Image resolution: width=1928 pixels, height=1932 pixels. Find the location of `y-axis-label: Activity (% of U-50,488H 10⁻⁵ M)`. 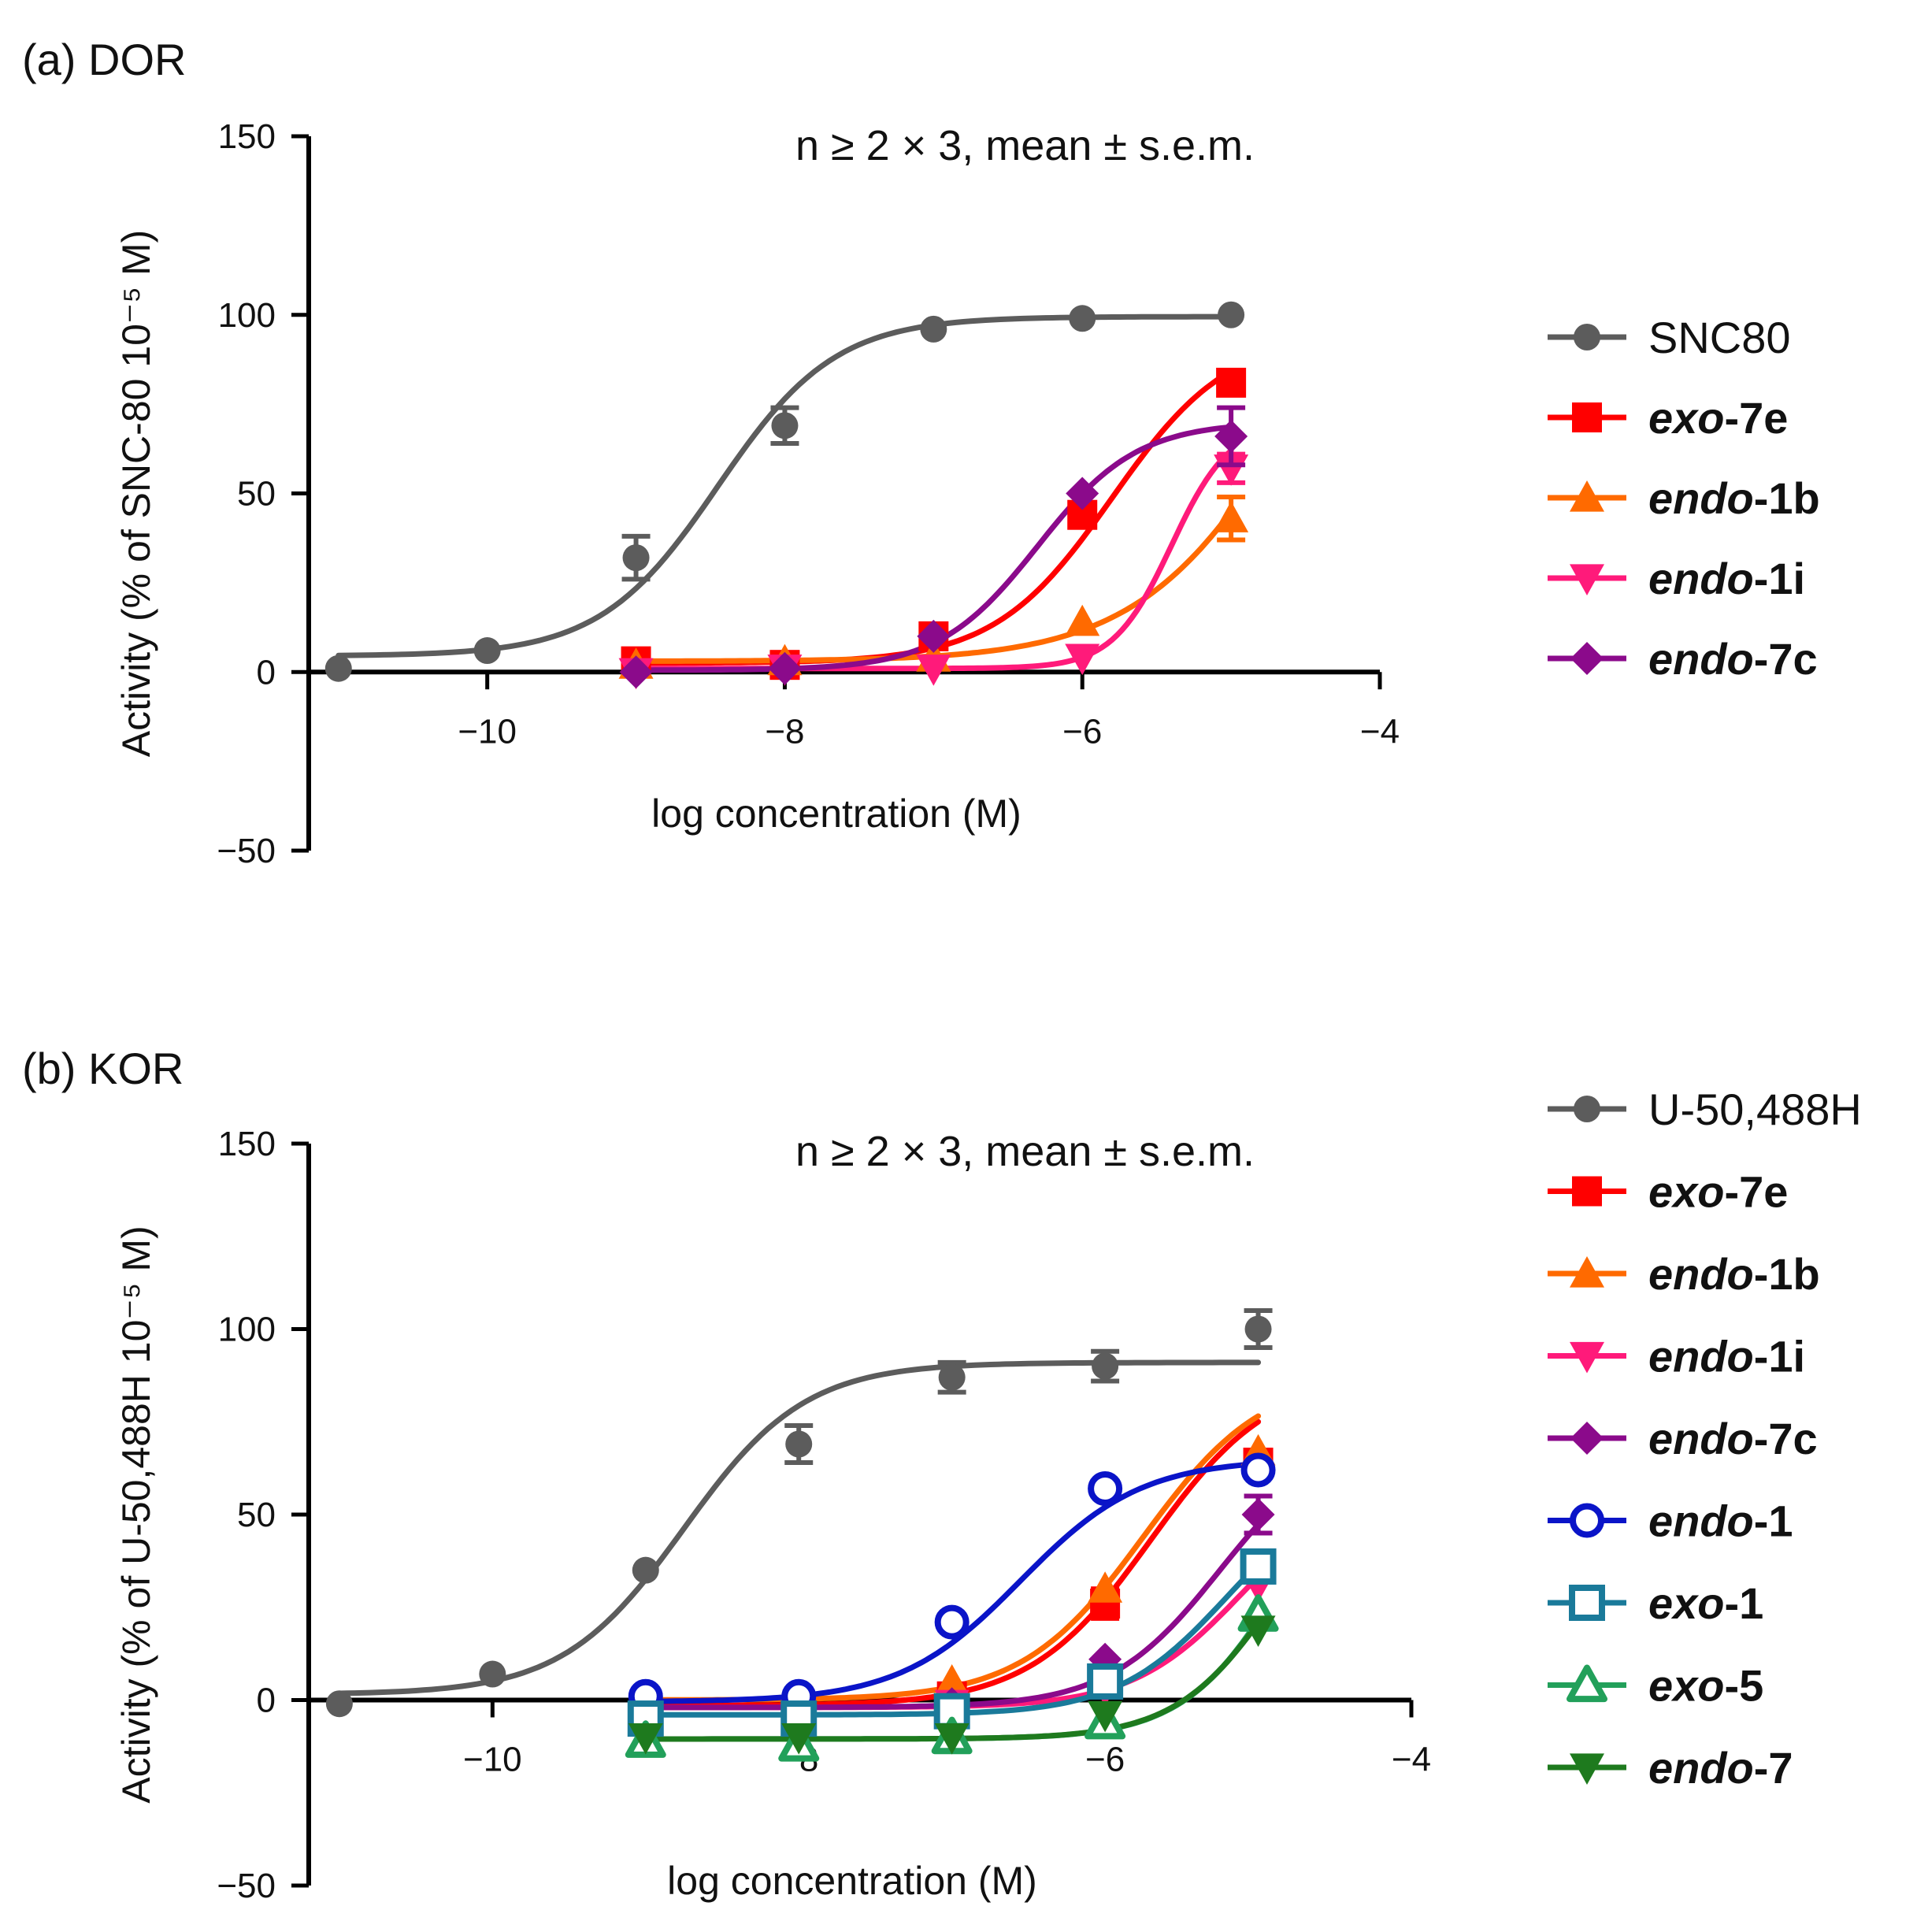

y-axis-label: Activity (% of U-50,488H 10⁻⁵ M) is located at coordinates (136, 1515).